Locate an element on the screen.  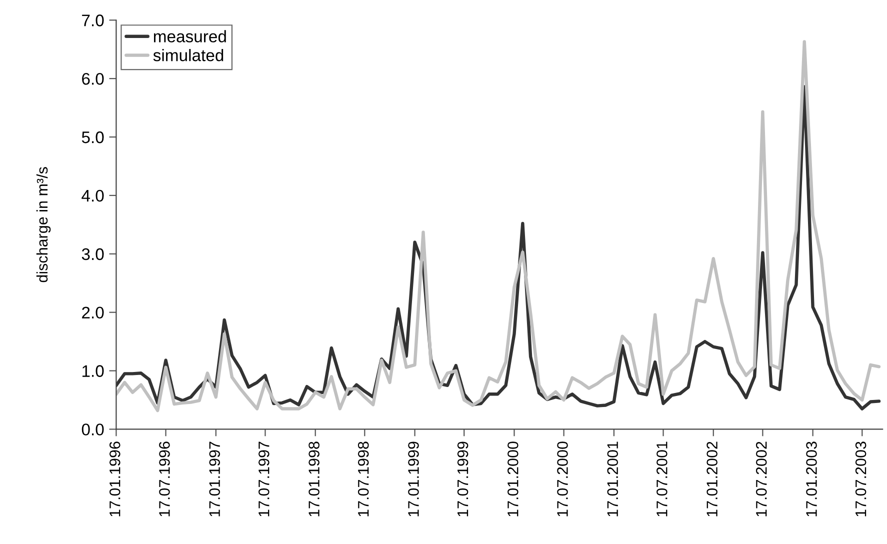
y-tick-label: 2.0 is located at coordinates (93, 312).